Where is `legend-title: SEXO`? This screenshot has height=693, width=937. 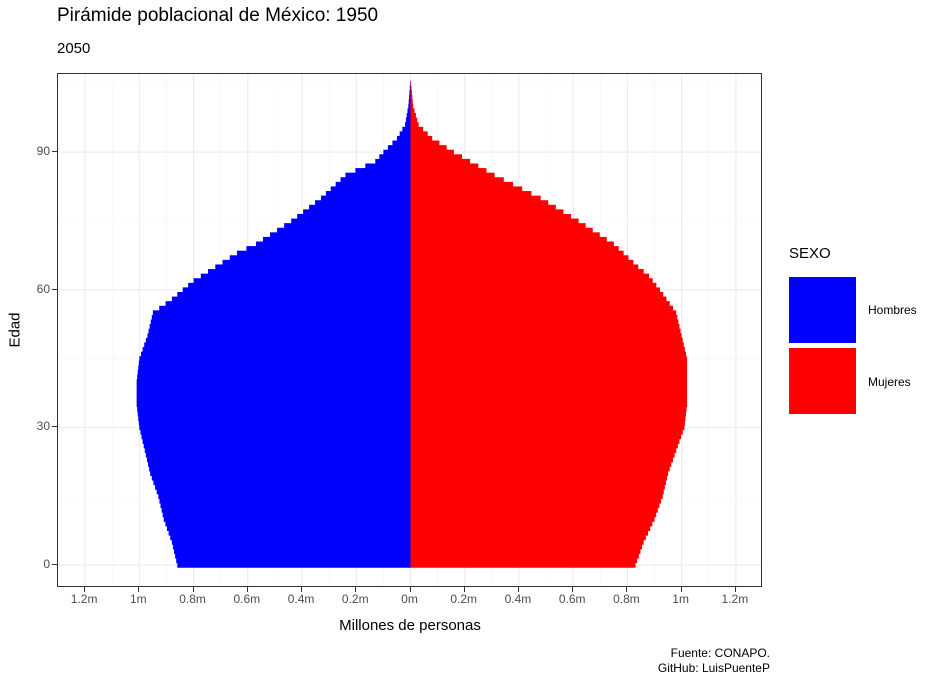
legend-title: SEXO is located at coordinates (810, 253).